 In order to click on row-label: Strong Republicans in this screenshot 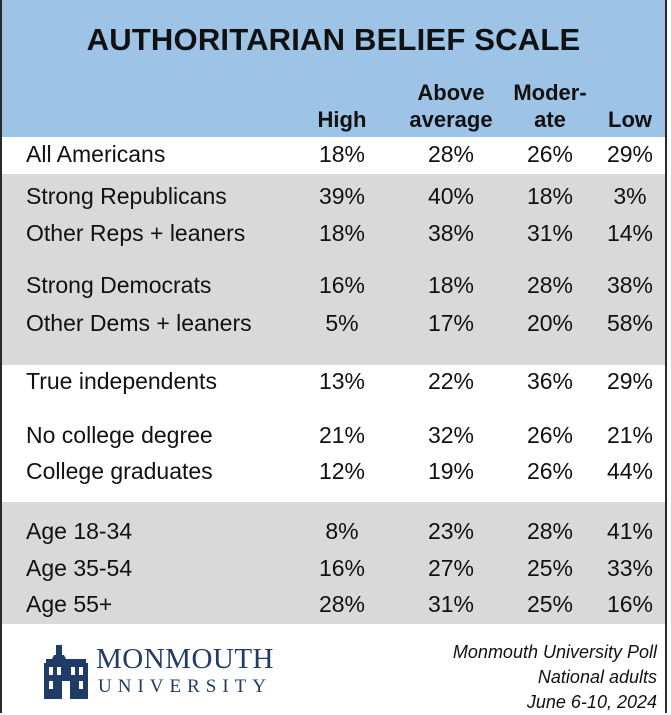, I will do `click(126, 196)`.